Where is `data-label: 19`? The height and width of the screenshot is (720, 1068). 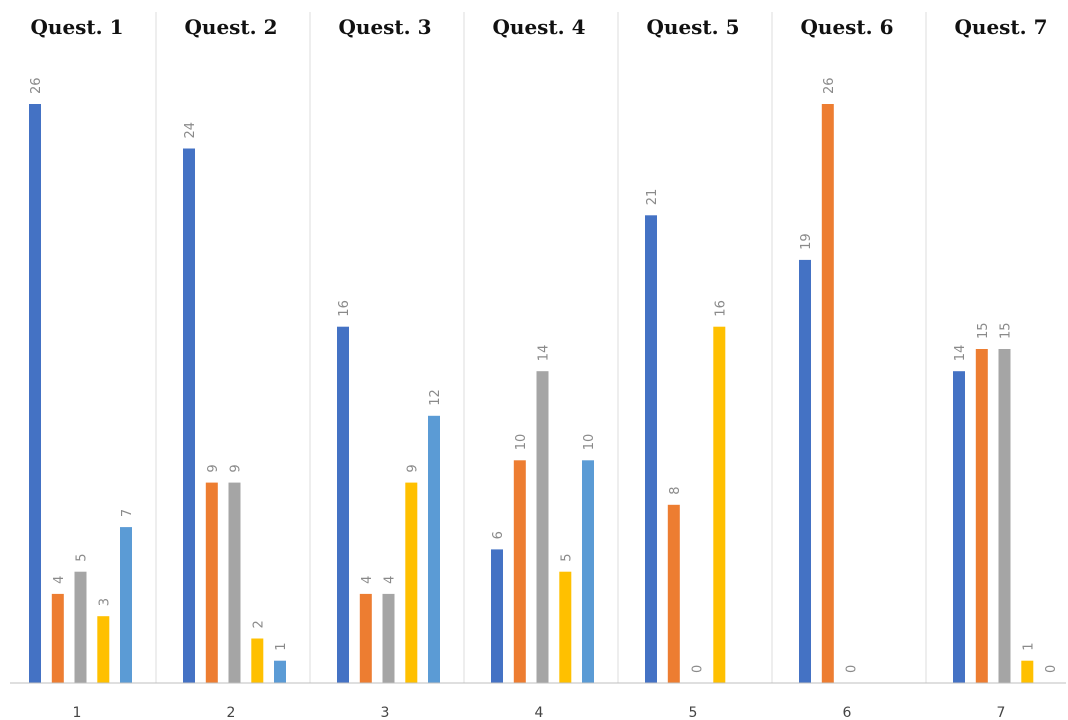
data-label: 19 is located at coordinates (806, 241).